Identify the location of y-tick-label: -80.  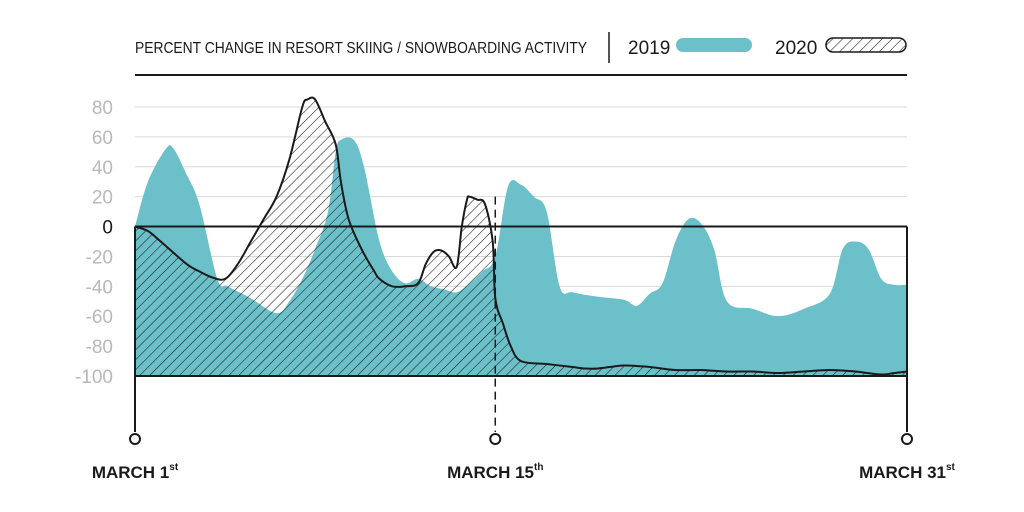
(99, 347).